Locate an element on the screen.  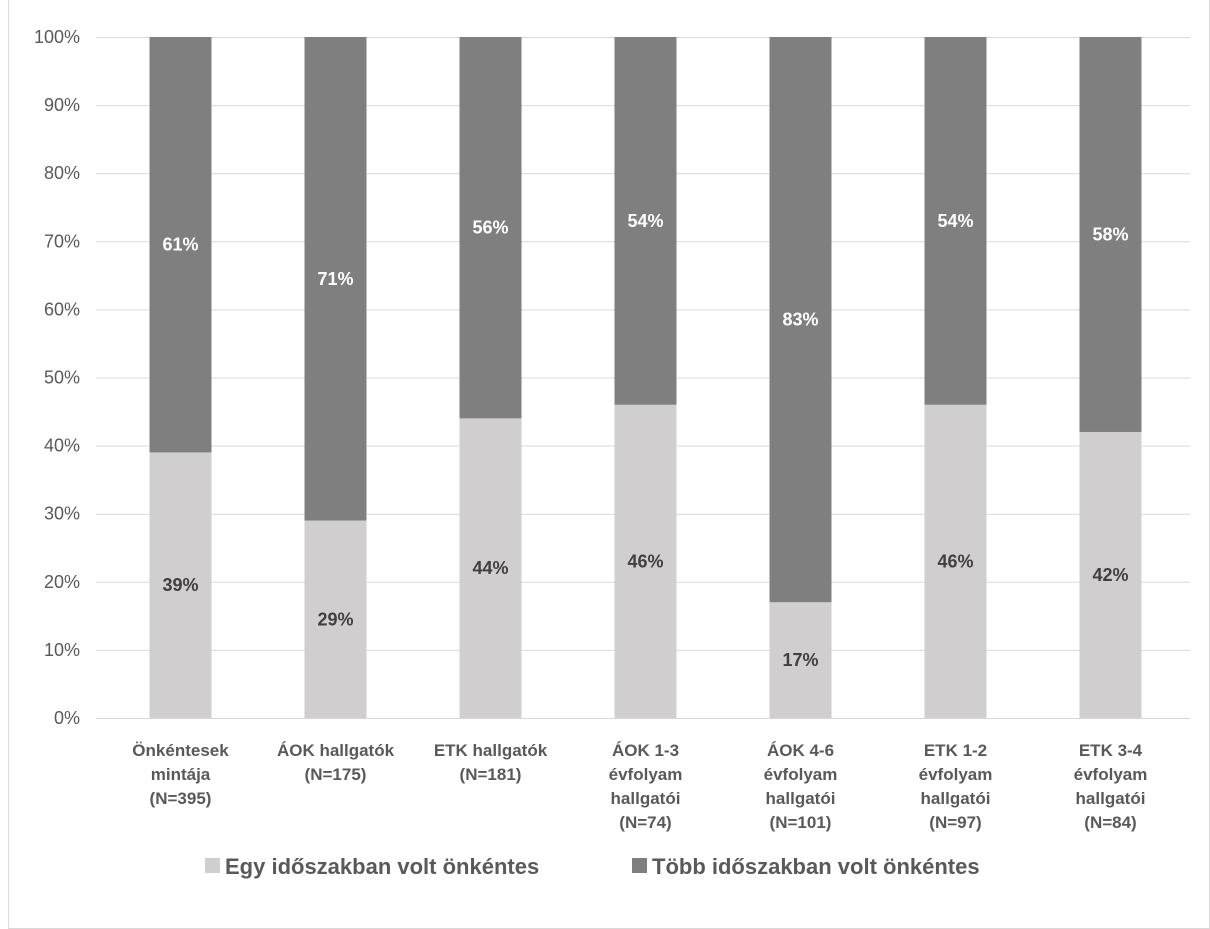
legend-label-egy-idoszakban: Egy időszakban volt önkéntes is located at coordinates (382, 866).